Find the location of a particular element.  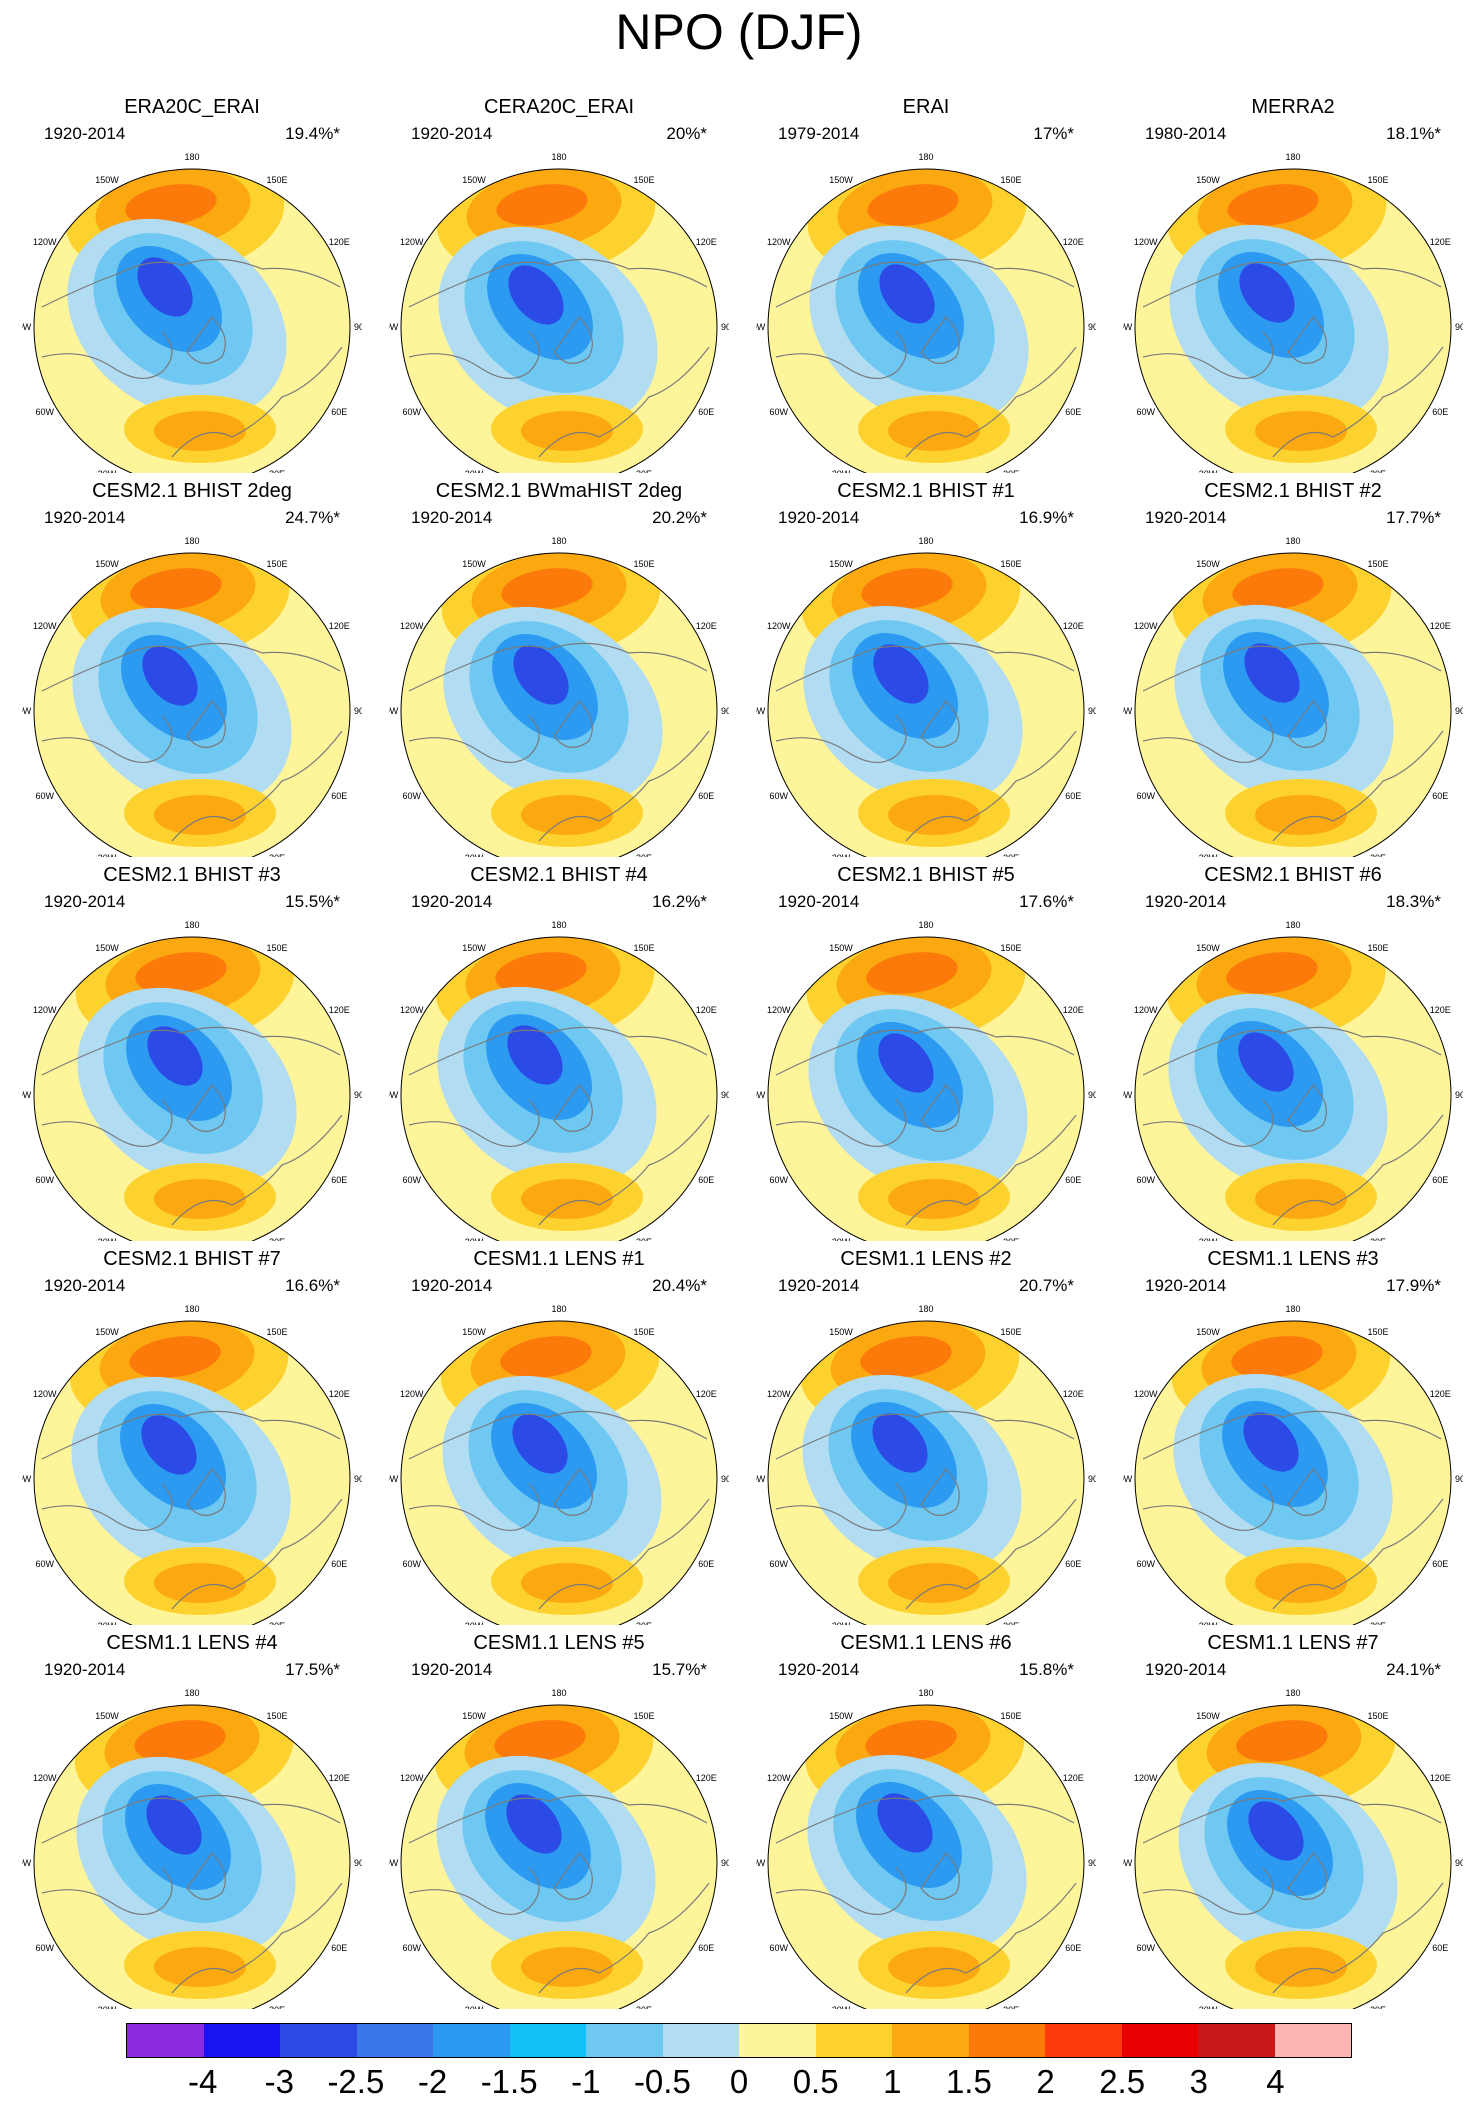

colorbar-tick-label: -1.5 is located at coordinates (509, 2081).